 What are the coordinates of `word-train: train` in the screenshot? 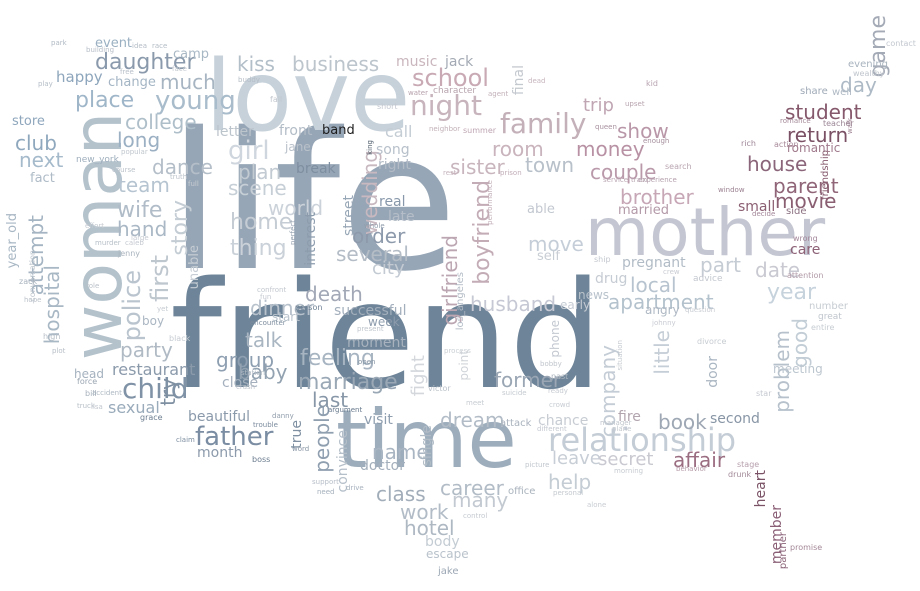 It's located at (639, 180).